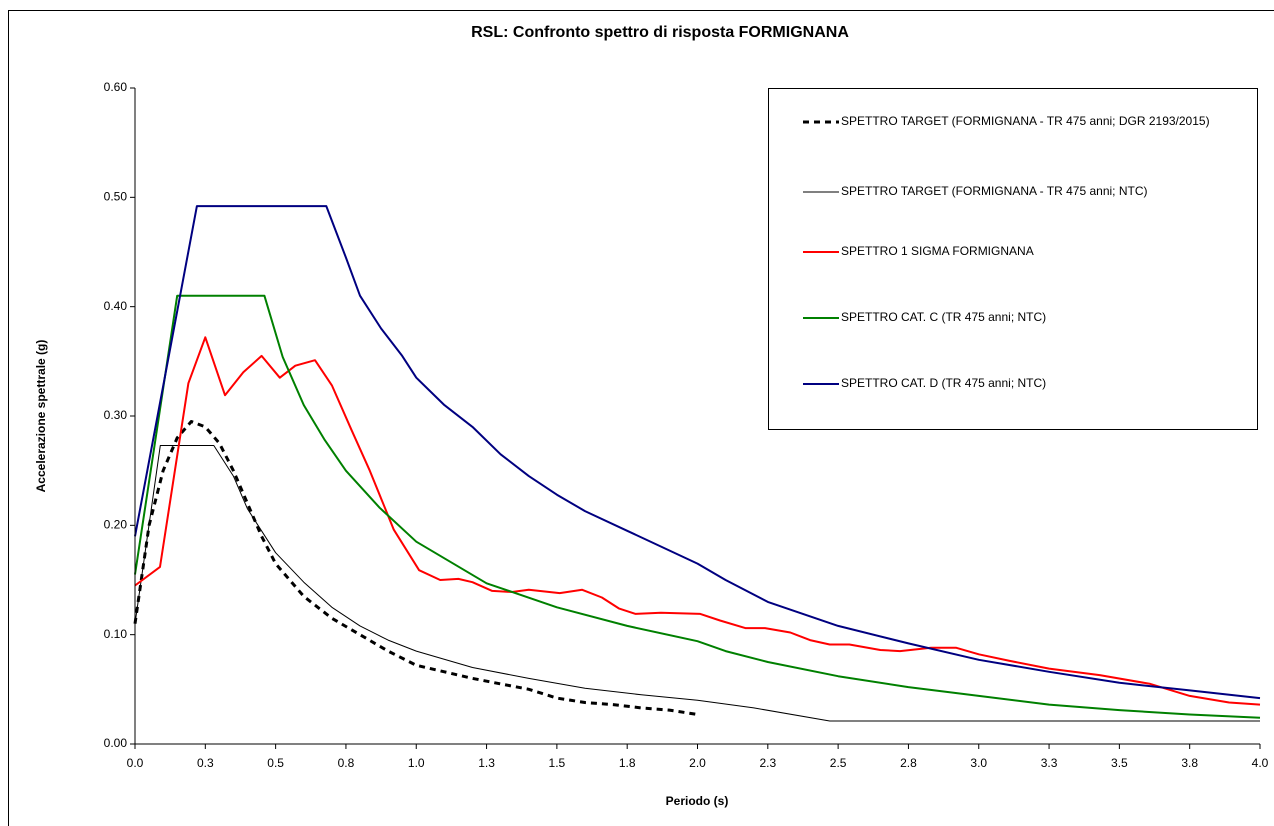 The width and height of the screenshot is (1274, 826). I want to click on y-tick-label: 0.30, so click(116, 415).